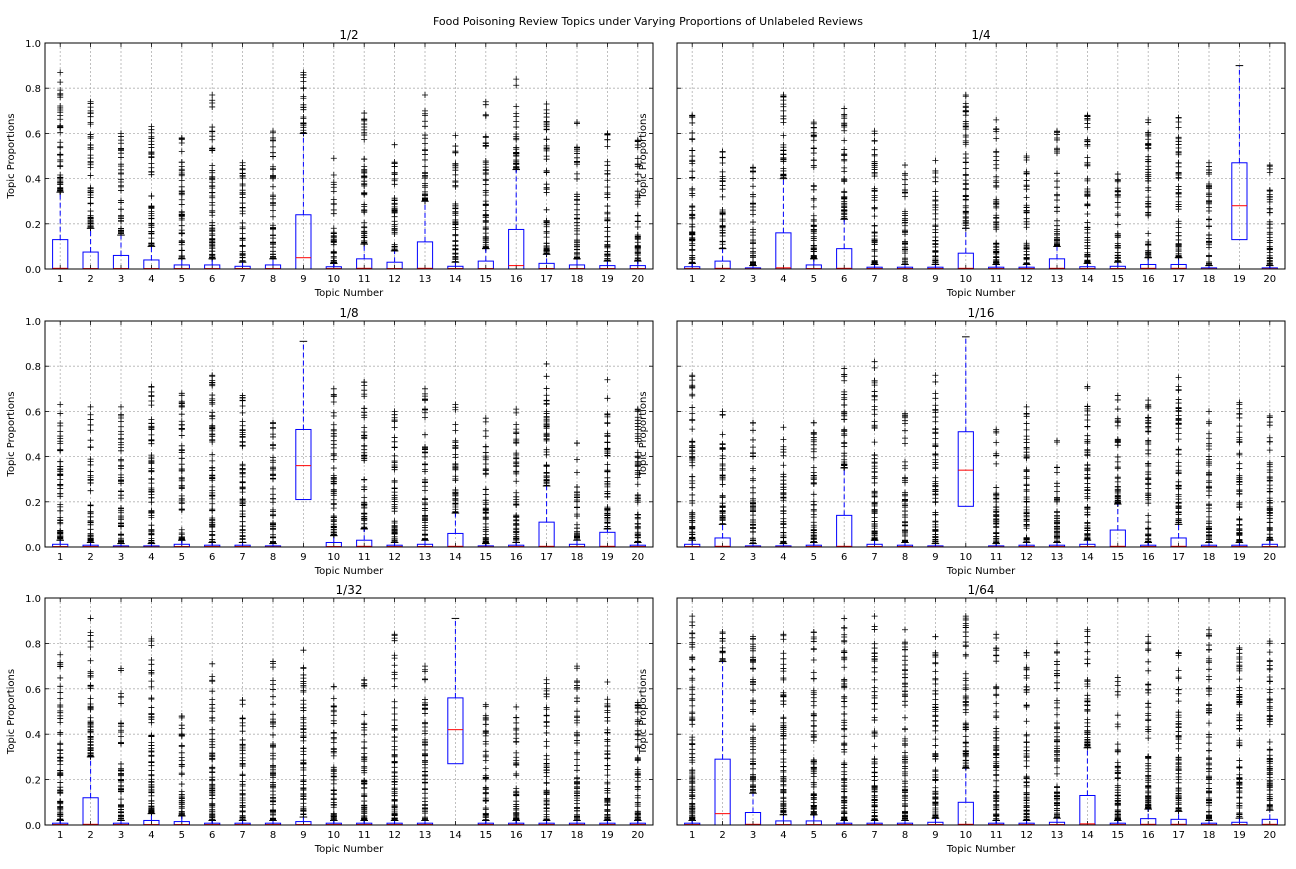 This screenshot has height=869, width=1296. I want to click on x-tick-label: 13, so click(1057, 557).